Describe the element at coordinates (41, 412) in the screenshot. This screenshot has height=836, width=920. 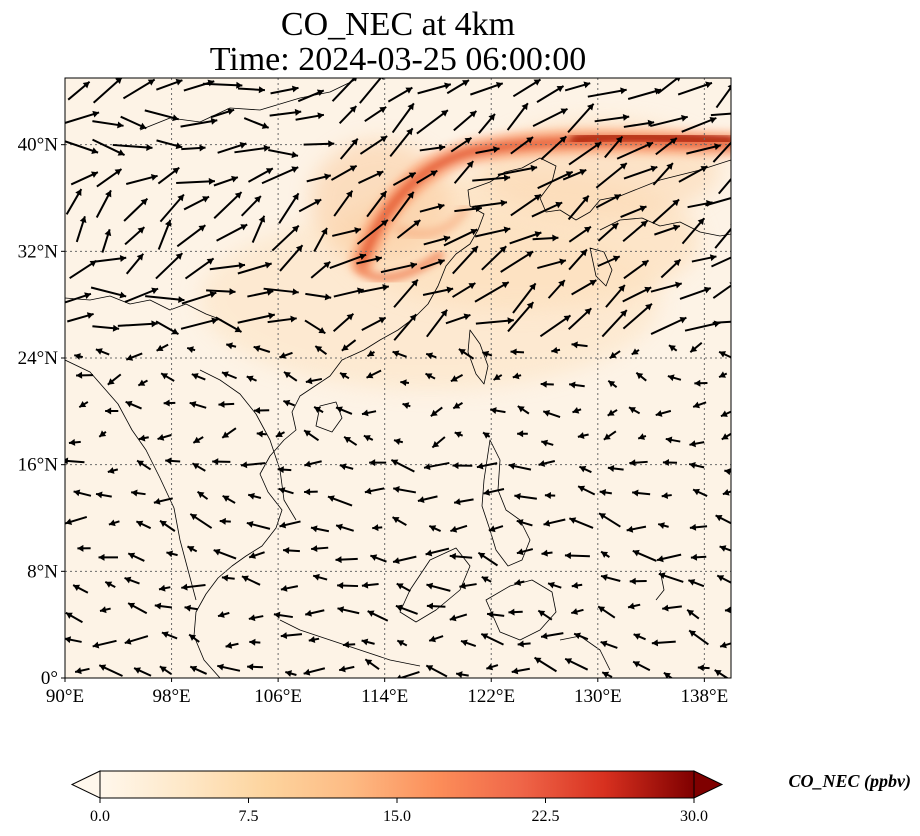
I see `latitude-labels: 0° 8°N 16°N 24°N 32°N 40°N` at that location.